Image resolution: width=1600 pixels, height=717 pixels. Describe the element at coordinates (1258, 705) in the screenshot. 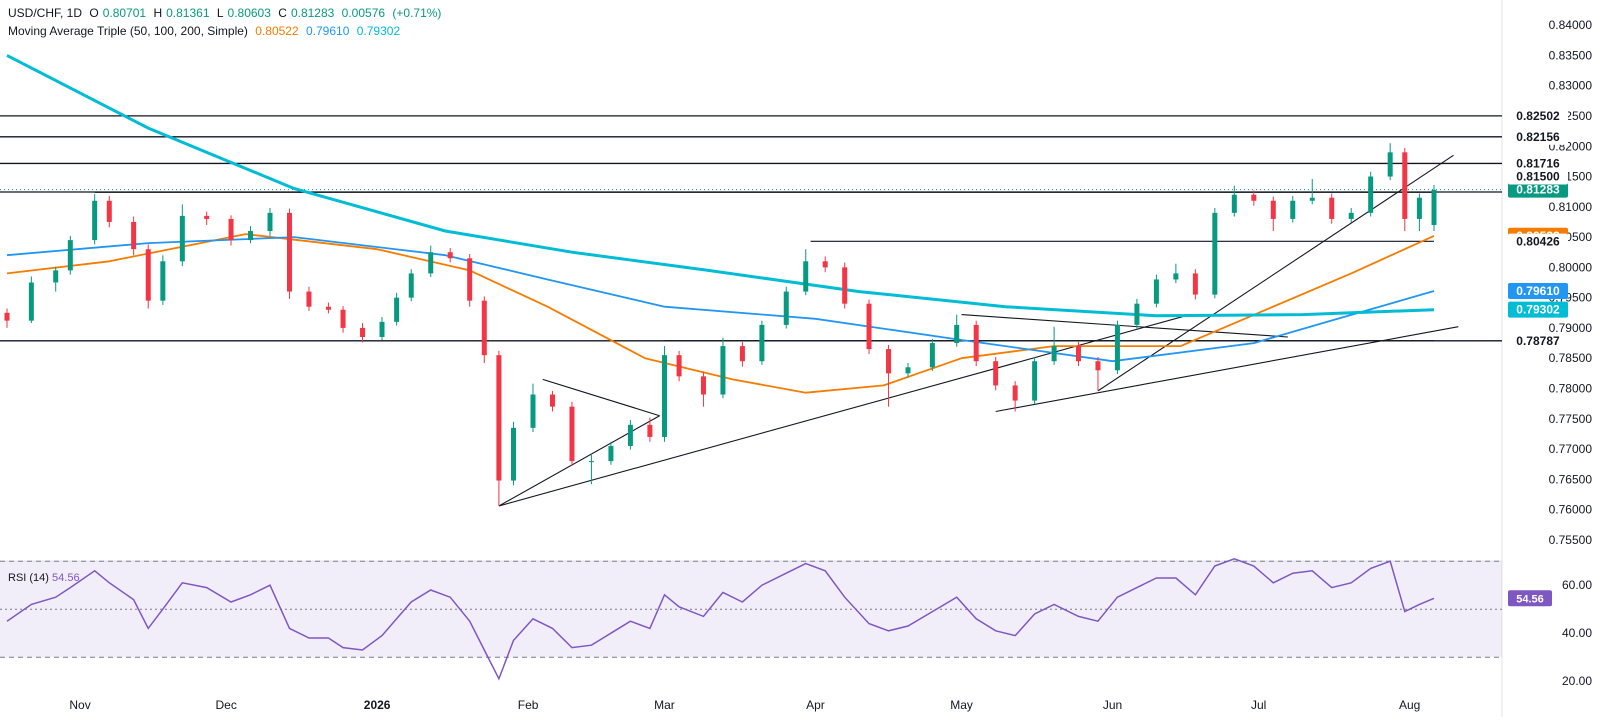

I see `time-tick-label: Jul` at that location.